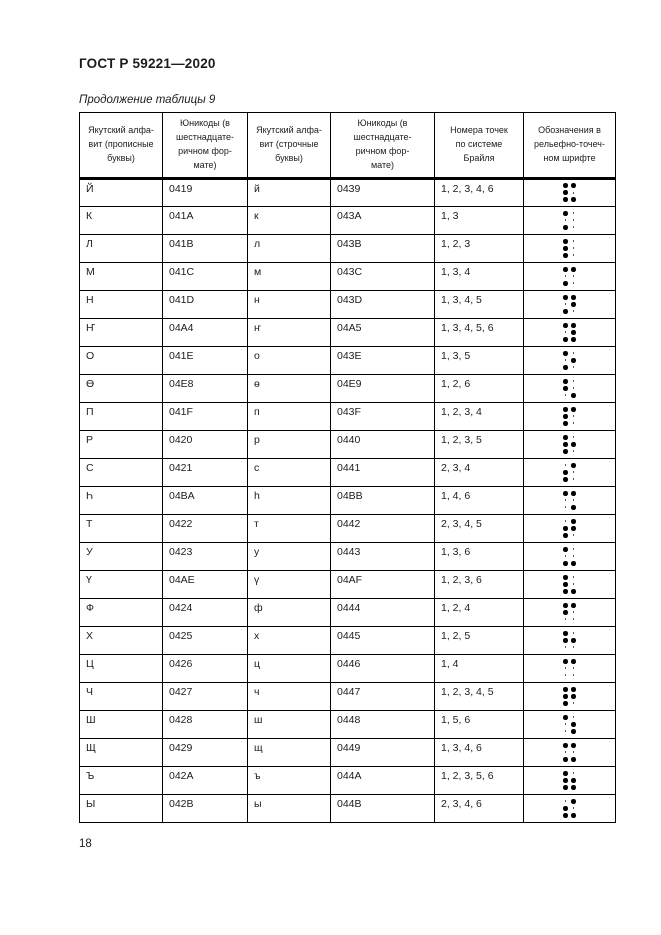  I want to click on lower-letter-cell: ъ, so click(289, 780).